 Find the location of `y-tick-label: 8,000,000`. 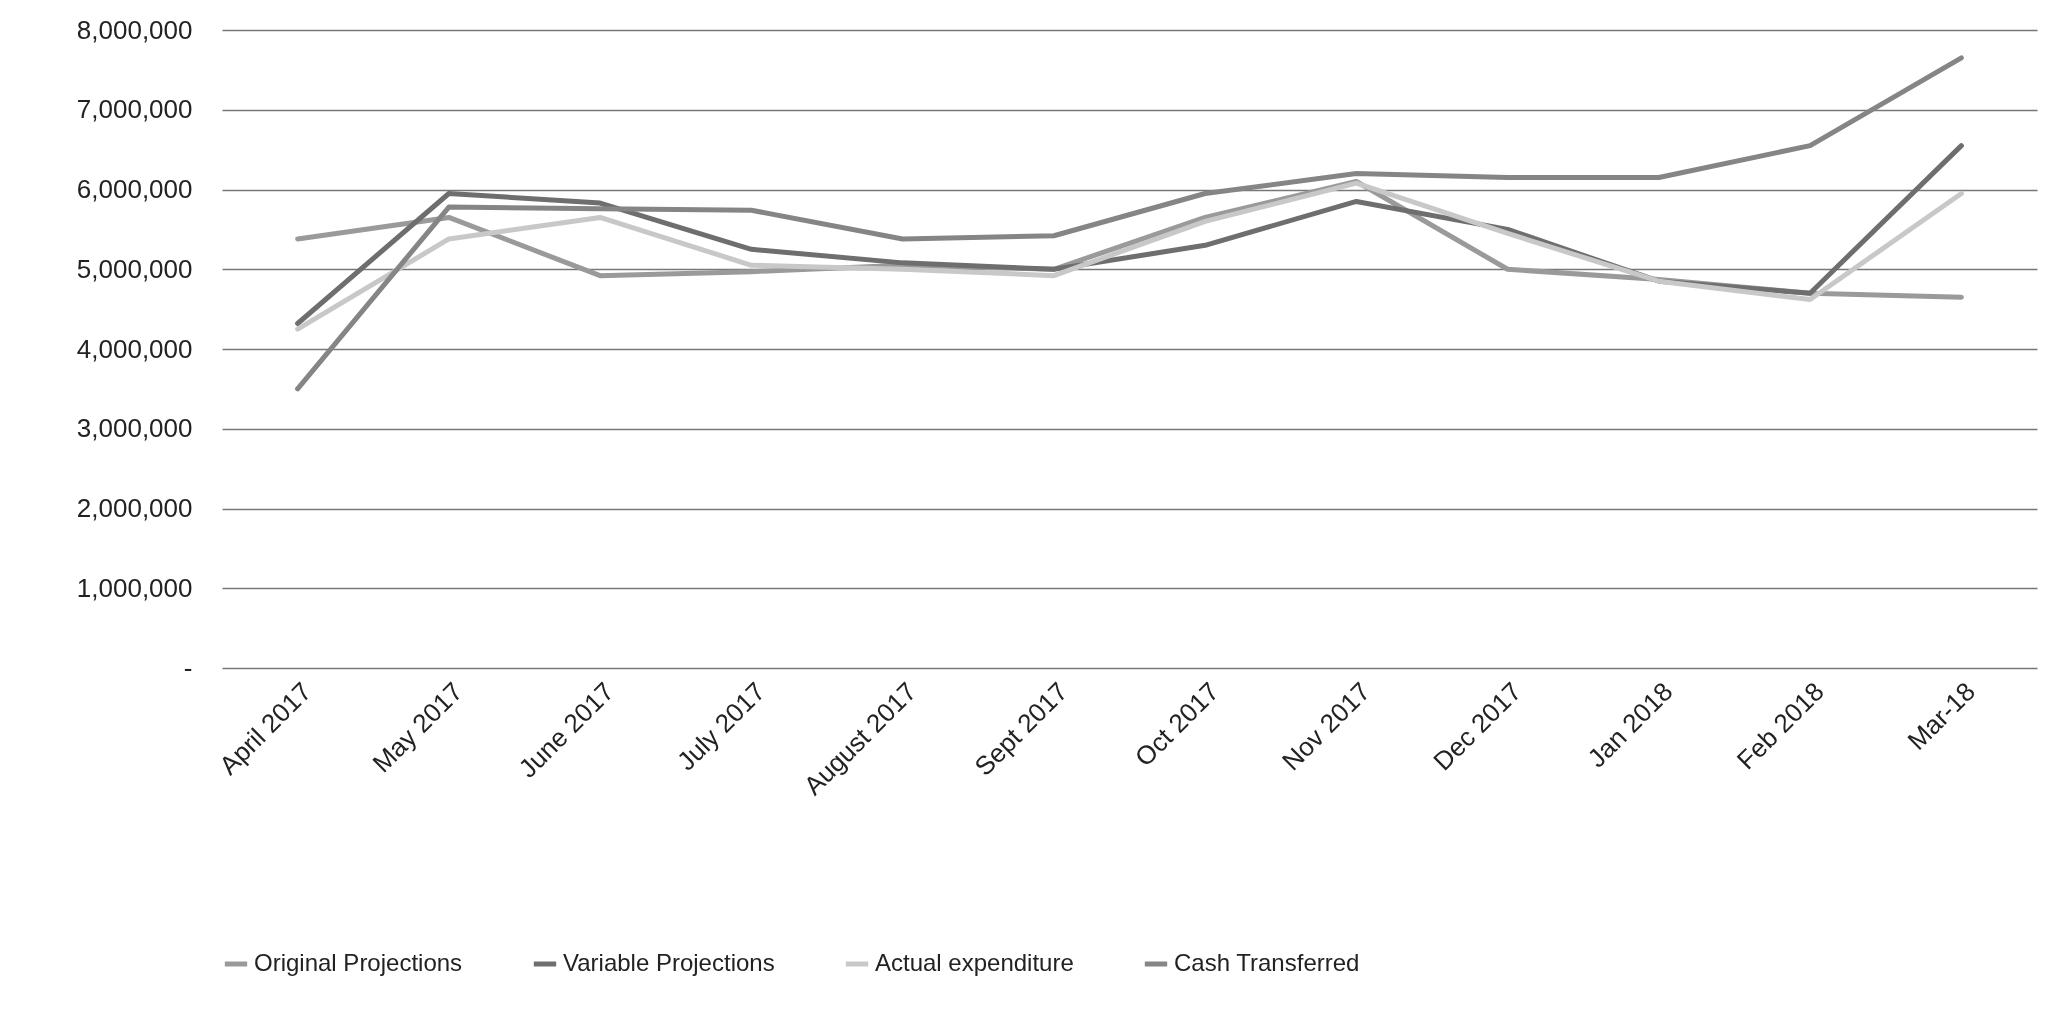

y-tick-label: 8,000,000 is located at coordinates (134, 29).